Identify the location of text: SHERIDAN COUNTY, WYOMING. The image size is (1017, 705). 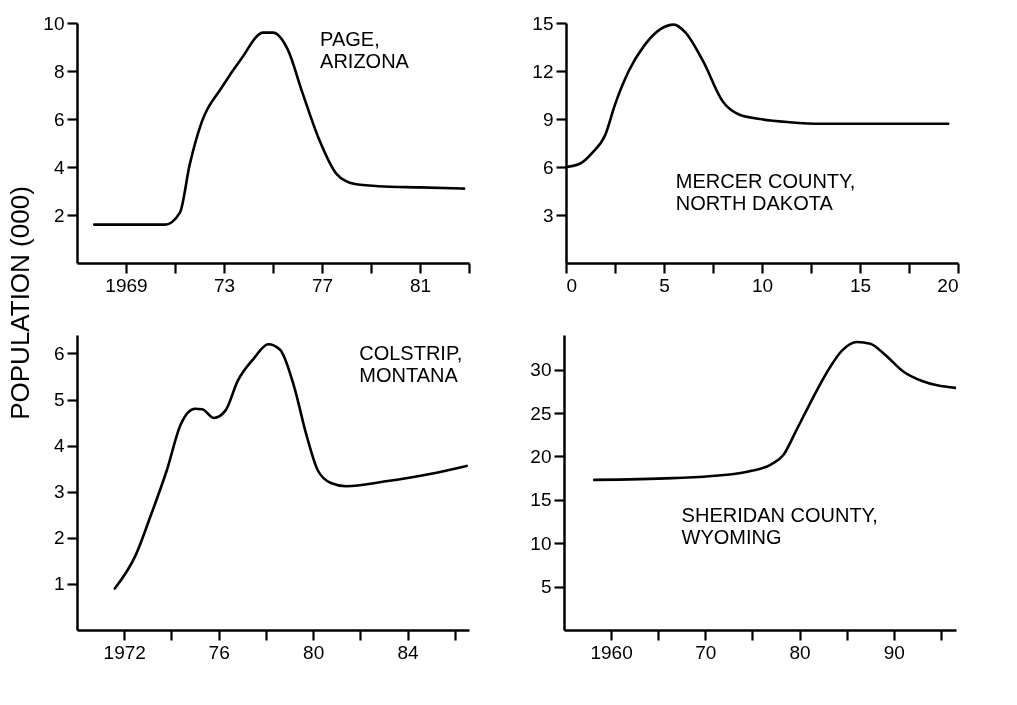
(779, 526).